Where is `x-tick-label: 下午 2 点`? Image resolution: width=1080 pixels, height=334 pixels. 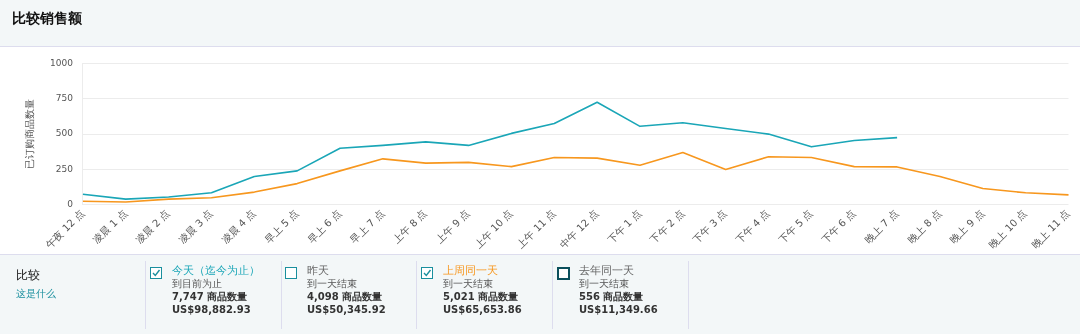 x-tick-label: 下午 2 点 is located at coordinates (667, 226).